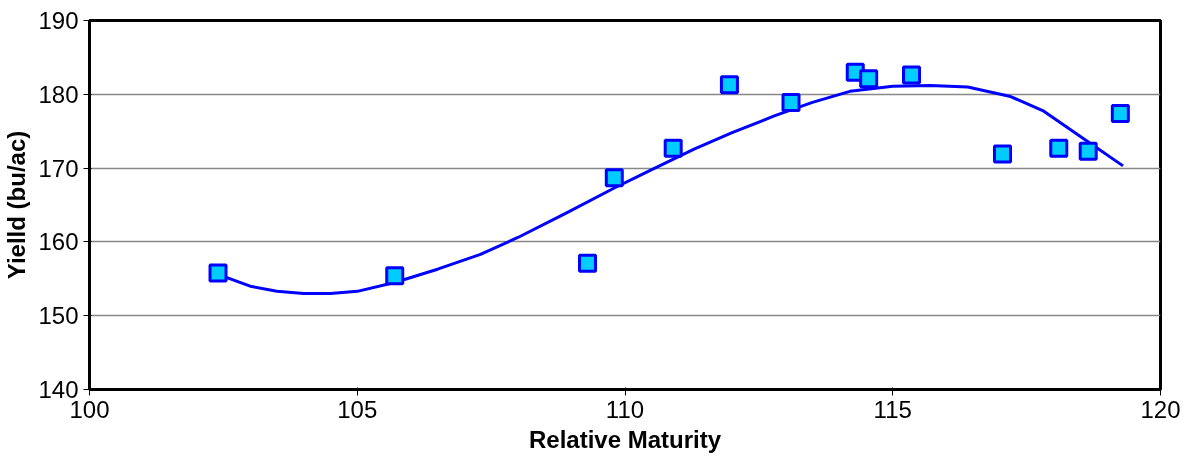 This screenshot has height=461, width=1198. I want to click on y-axis-title: Yielld (bu/ac), so click(17, 205).